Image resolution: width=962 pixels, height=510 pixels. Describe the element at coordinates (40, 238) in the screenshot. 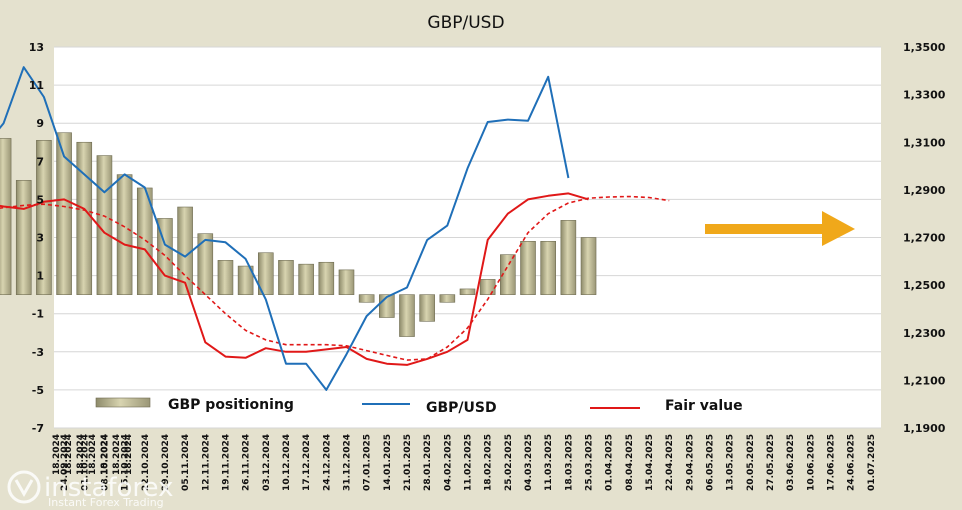

I see `y-left-tick-label: 3` at that location.